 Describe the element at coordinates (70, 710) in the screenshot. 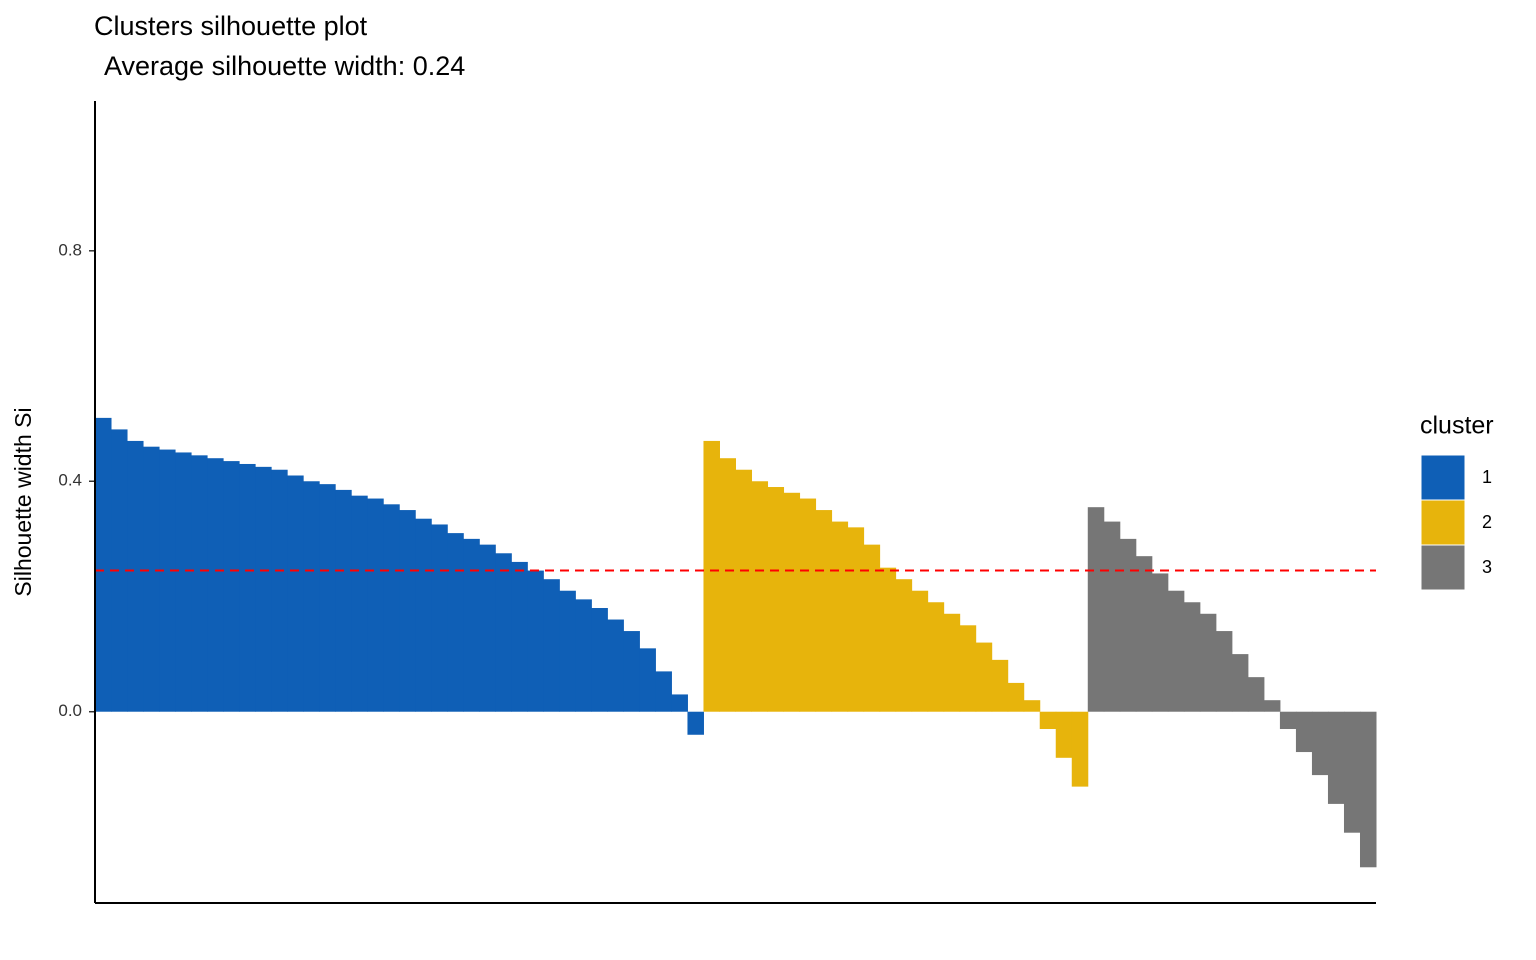

I see `y-tick-label: 0.0` at that location.